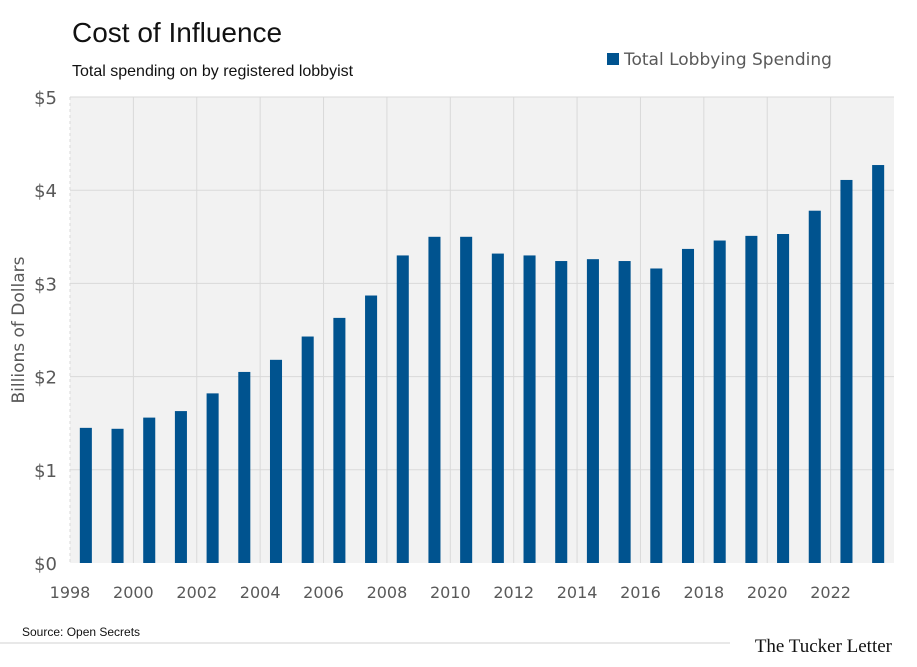 The image size is (917, 667). What do you see at coordinates (783, 398) in the screenshot?
I see `bar-2020` at bounding box center [783, 398].